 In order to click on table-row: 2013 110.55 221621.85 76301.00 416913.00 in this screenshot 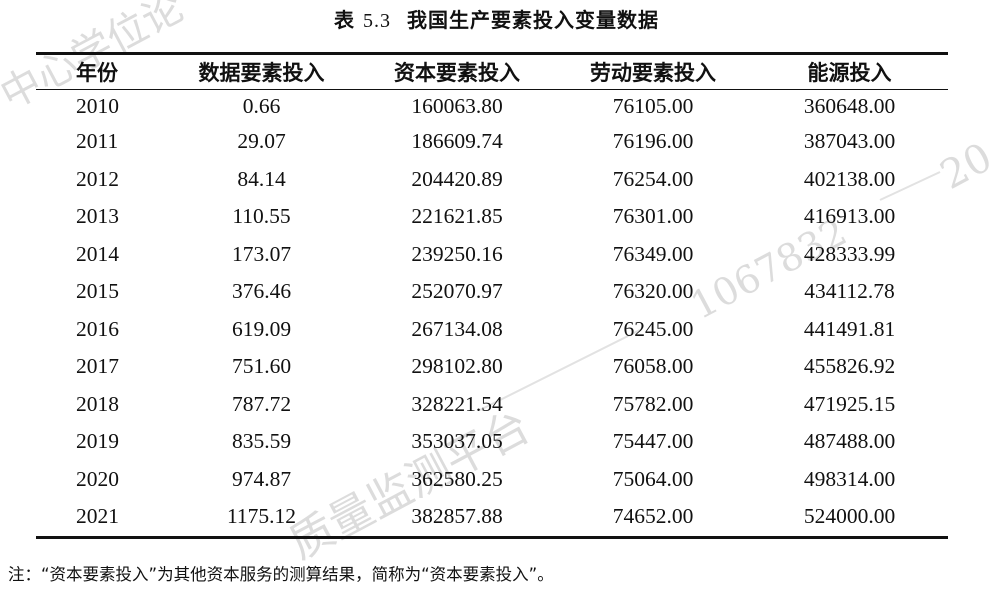, I will do `click(492, 217)`.